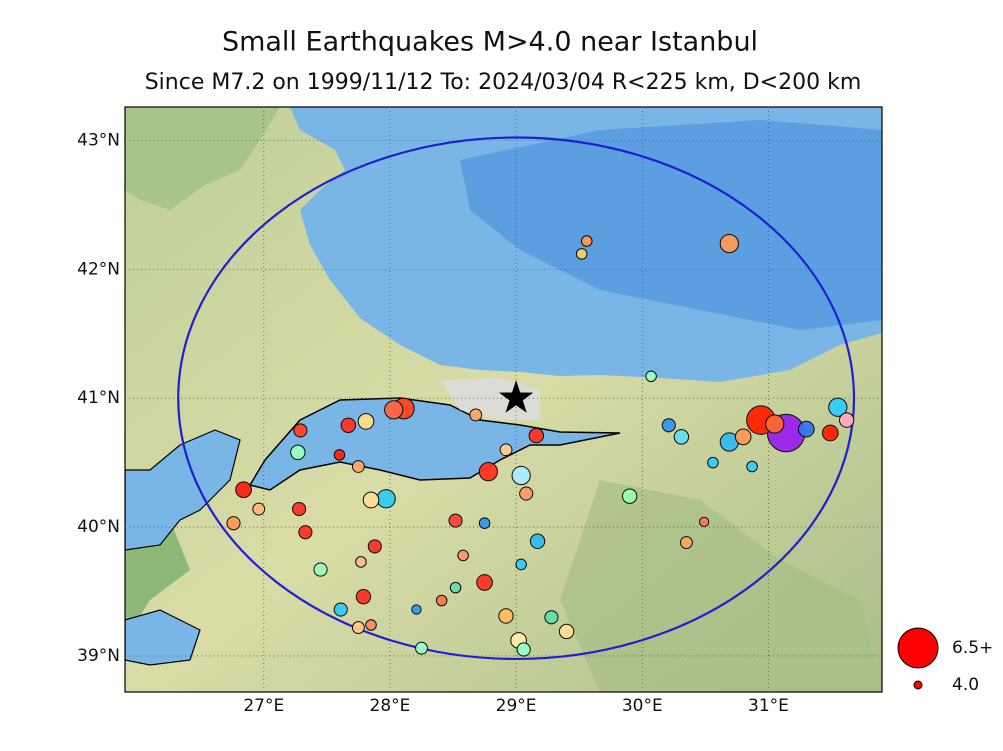  Describe the element at coordinates (972, 648) in the screenshot. I see `legend-label: 6.5+` at that location.